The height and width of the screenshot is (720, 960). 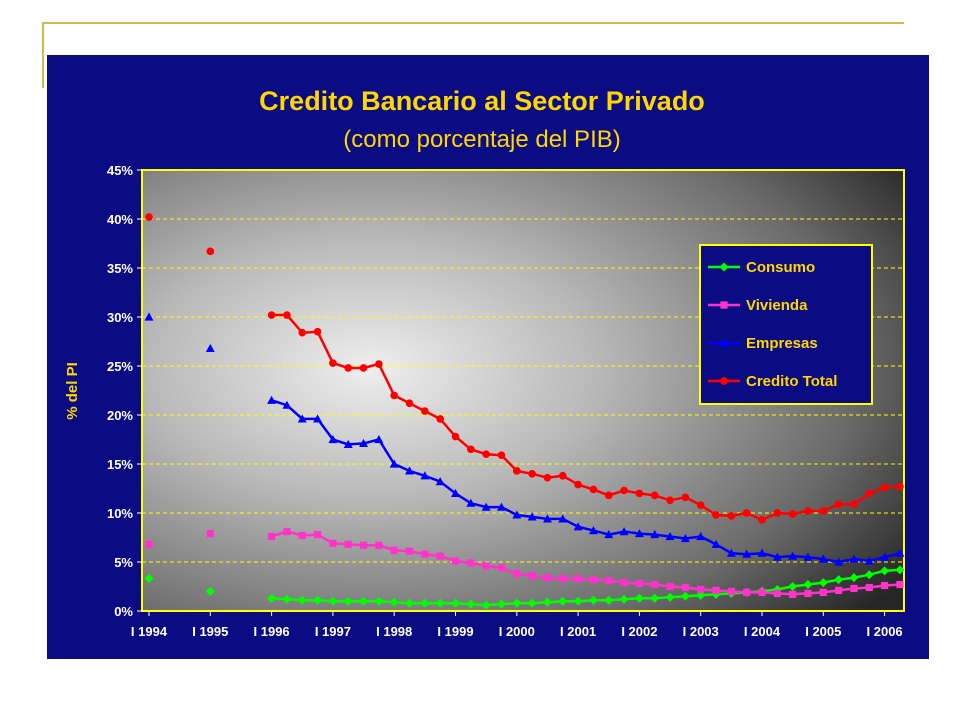 I want to click on series-consumo, so click(x=524, y=587).